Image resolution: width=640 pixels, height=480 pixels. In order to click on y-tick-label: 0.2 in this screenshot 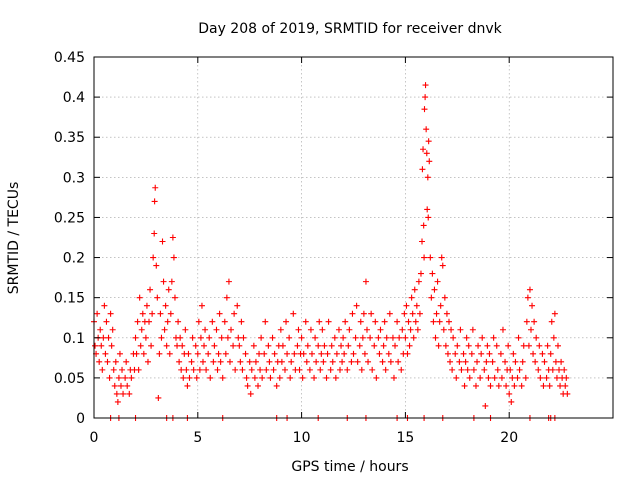, I will do `click(74, 259)`.